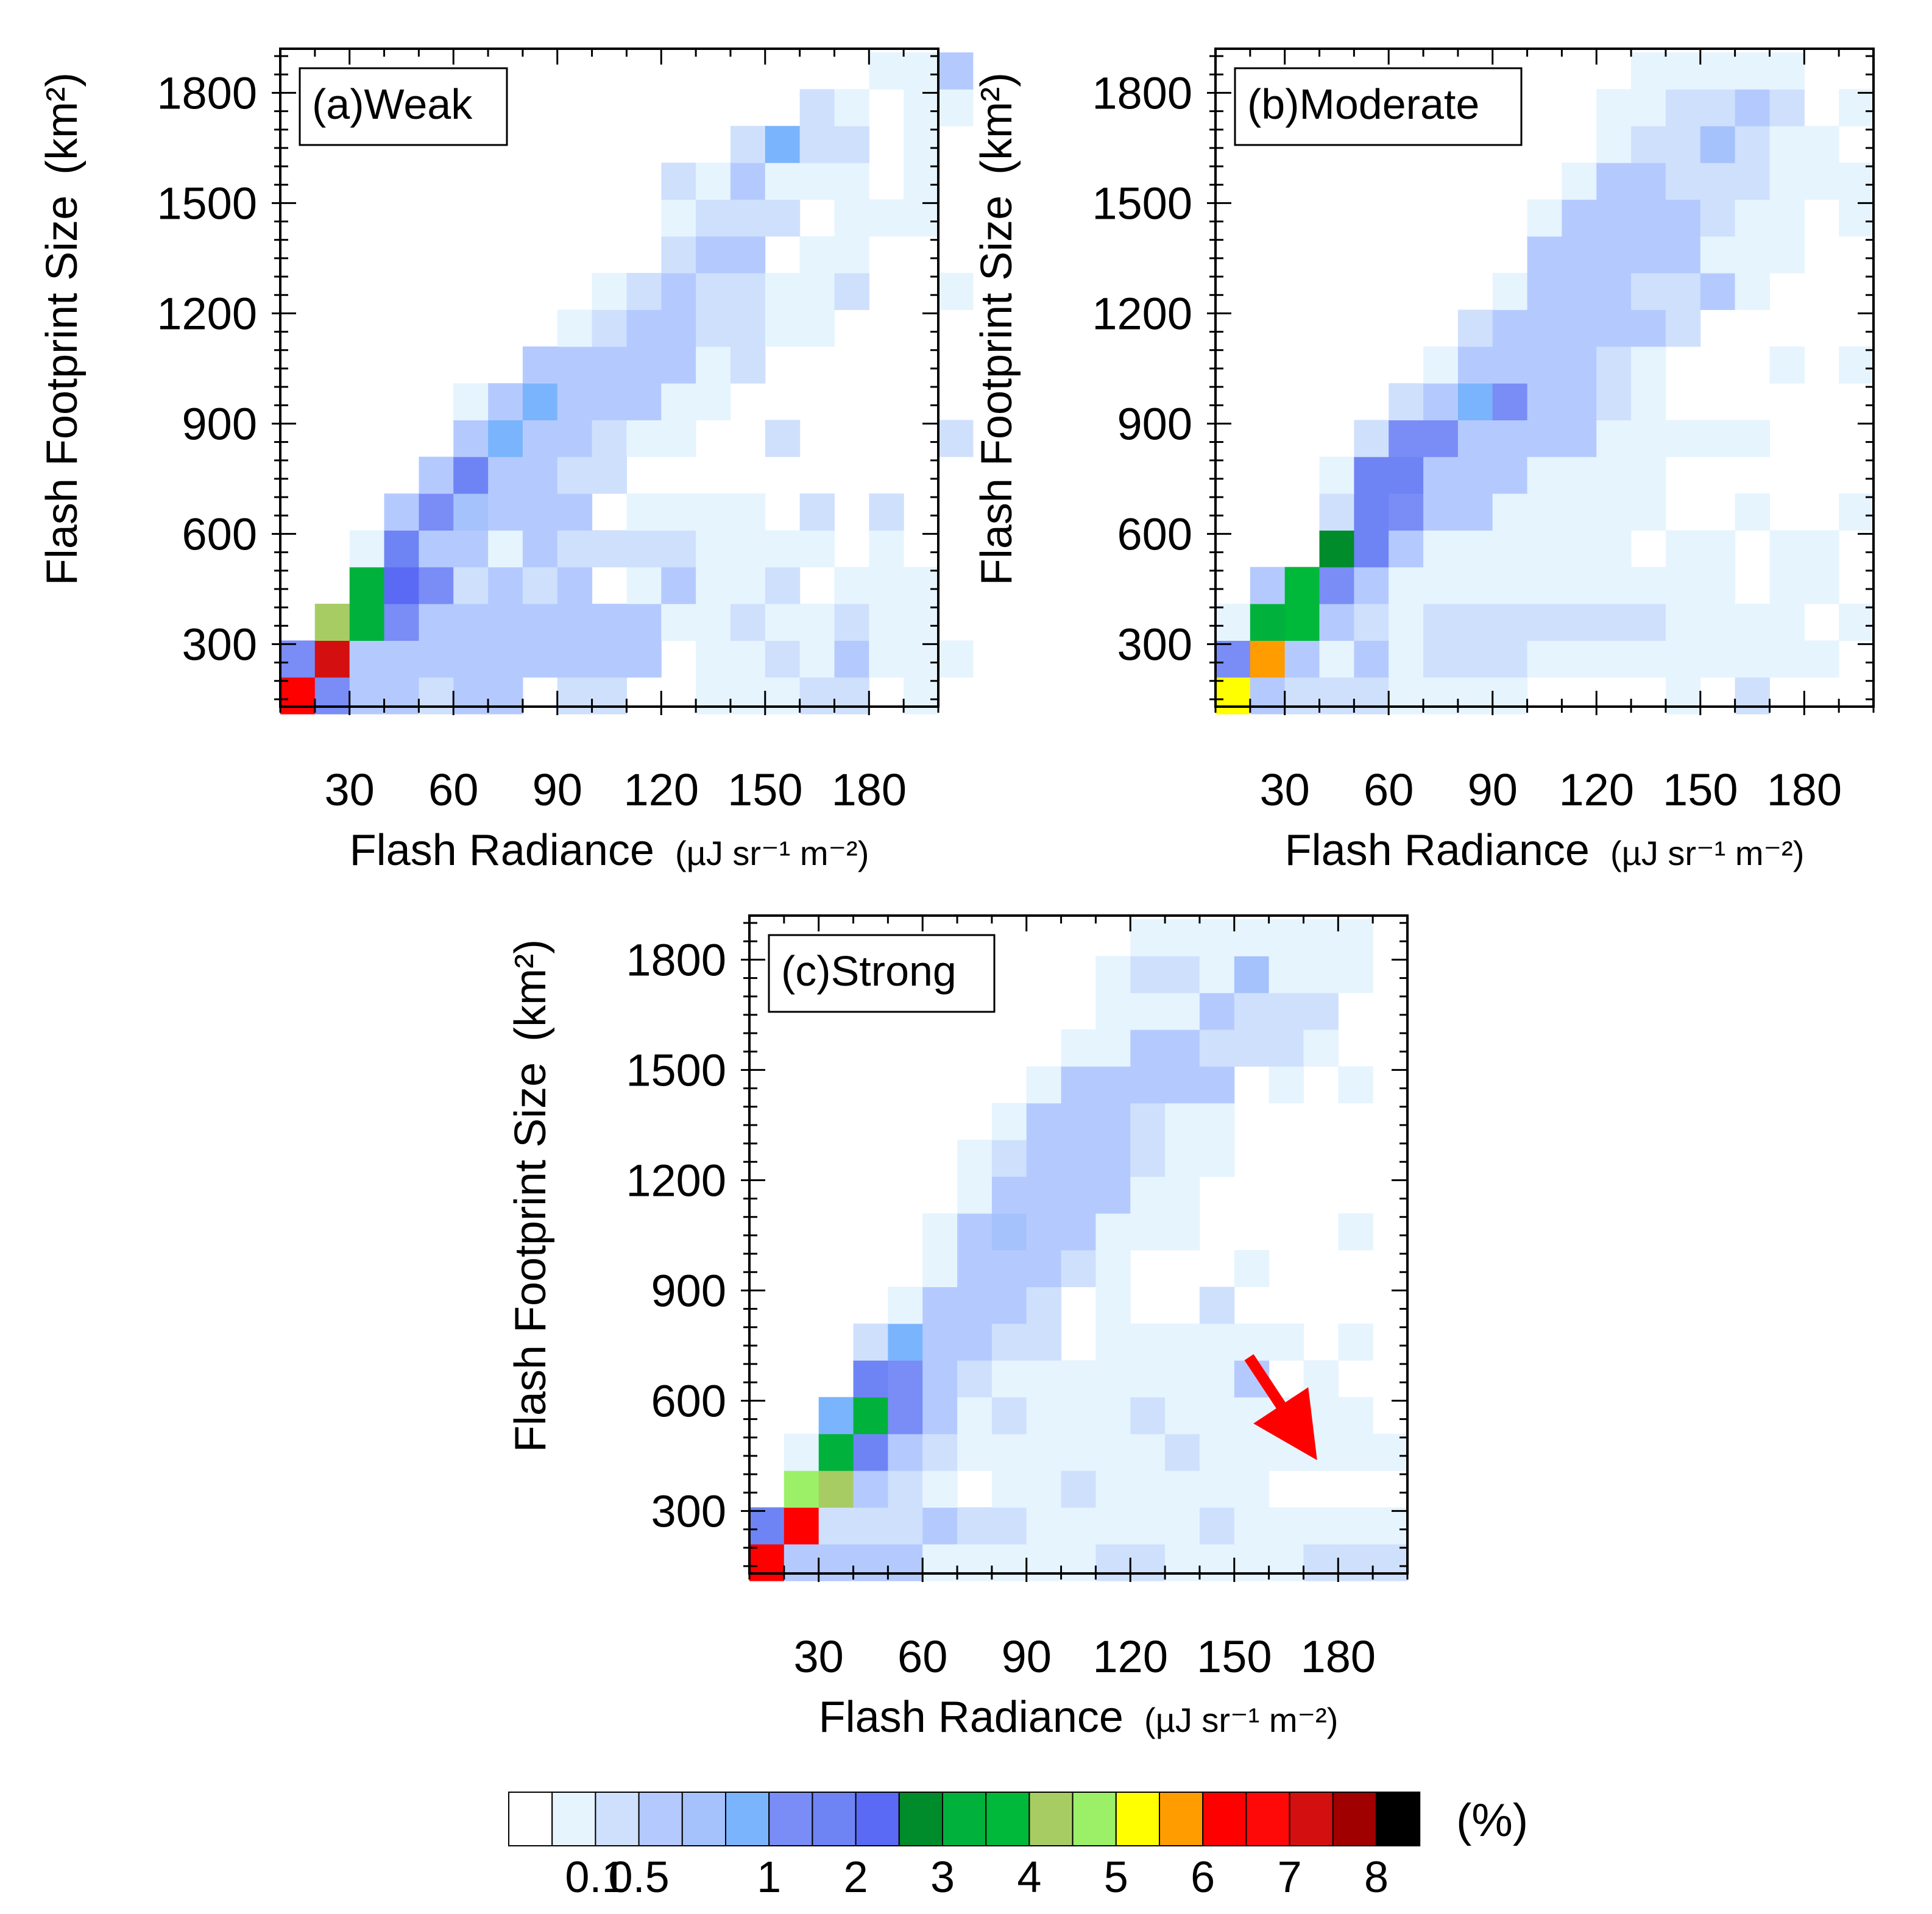  Describe the element at coordinates (856, 1877) in the screenshot. I see `colorbar-tick-label: 2` at that location.